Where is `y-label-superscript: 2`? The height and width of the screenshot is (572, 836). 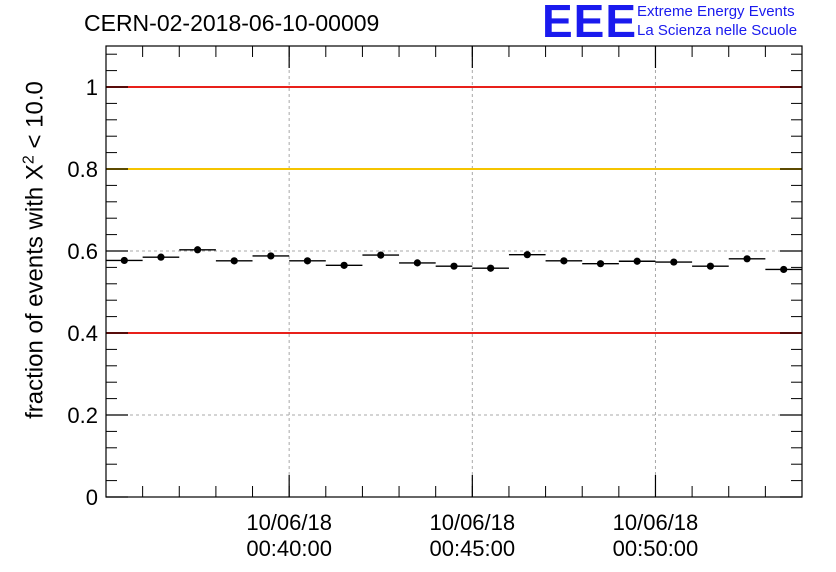
y-label-superscript: 2 is located at coordinates (29, 160).